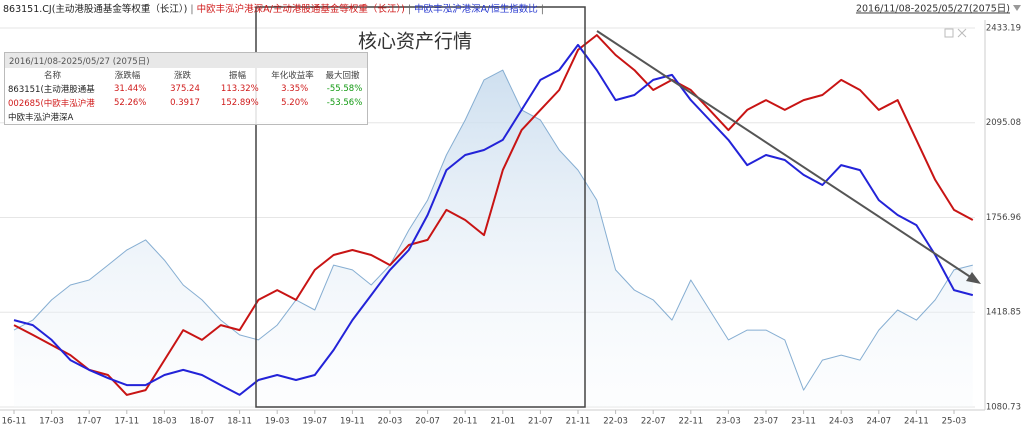  What do you see at coordinates (476, 9) in the screenshot?
I see `legend-entry: 中欧丰泓沪港深A/恒生指数比` at bounding box center [476, 9].